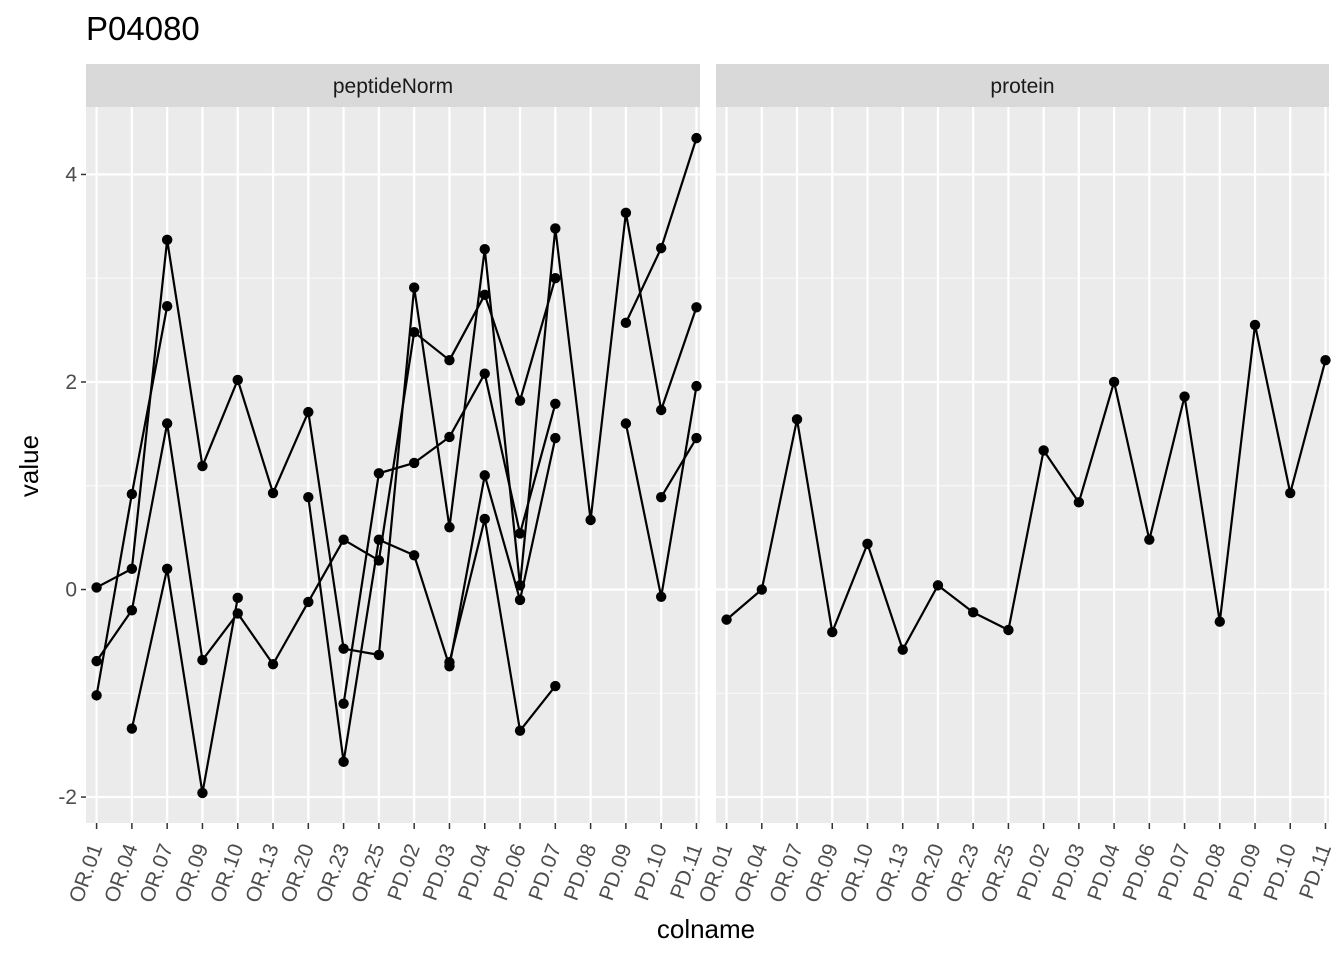 The width and height of the screenshot is (1344, 960). What do you see at coordinates (71, 382) in the screenshot?
I see `y-tick-label: 2` at bounding box center [71, 382].